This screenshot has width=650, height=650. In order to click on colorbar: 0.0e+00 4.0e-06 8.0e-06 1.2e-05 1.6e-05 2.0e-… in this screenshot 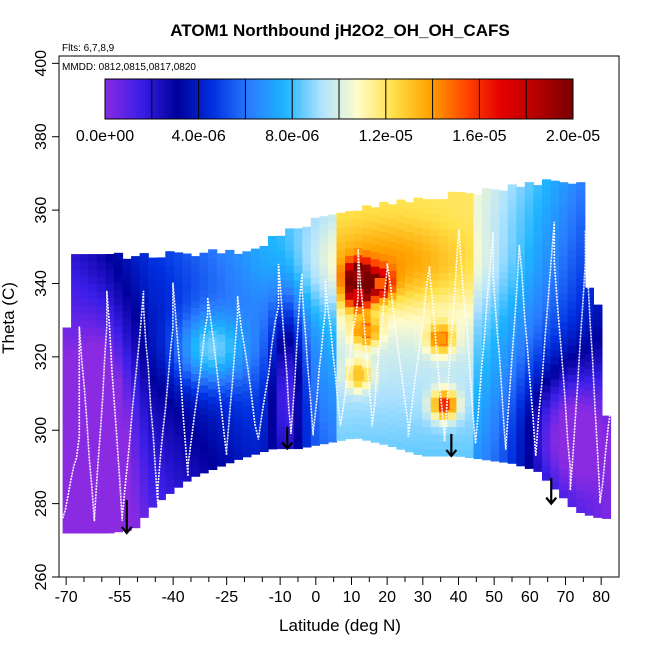, I will do `click(338, 111)`.